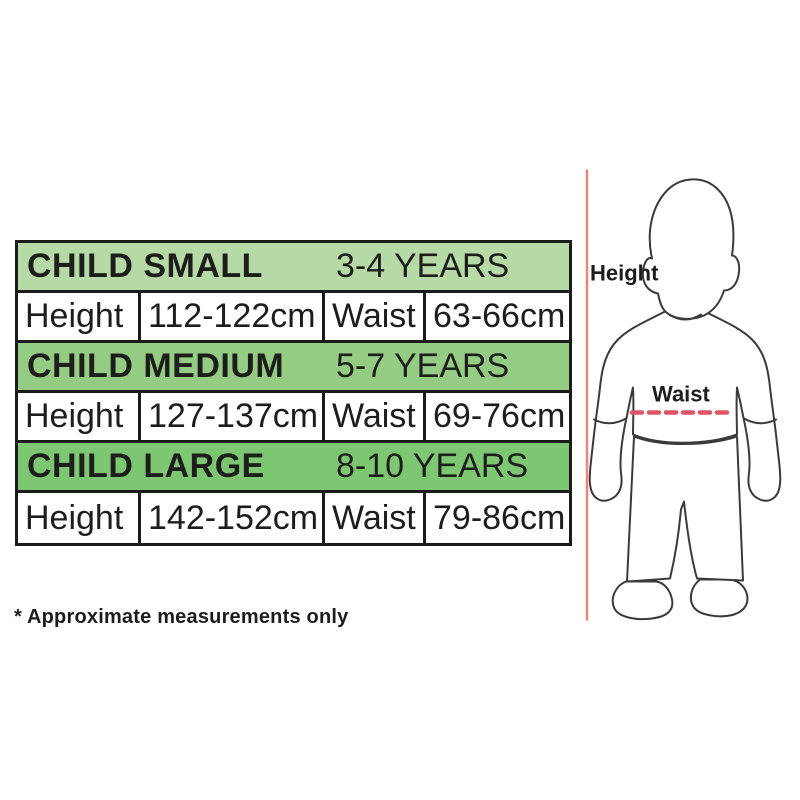  I want to click on height-value: 142-152cm, so click(233, 518).